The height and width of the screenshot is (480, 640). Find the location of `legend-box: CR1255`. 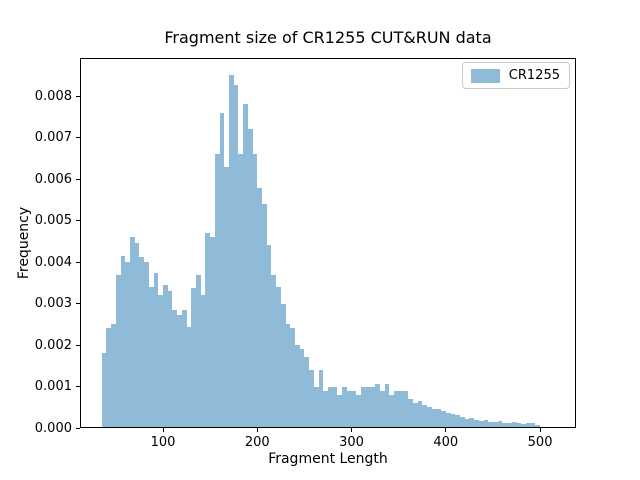

legend-box: CR1255 is located at coordinates (515, 75).